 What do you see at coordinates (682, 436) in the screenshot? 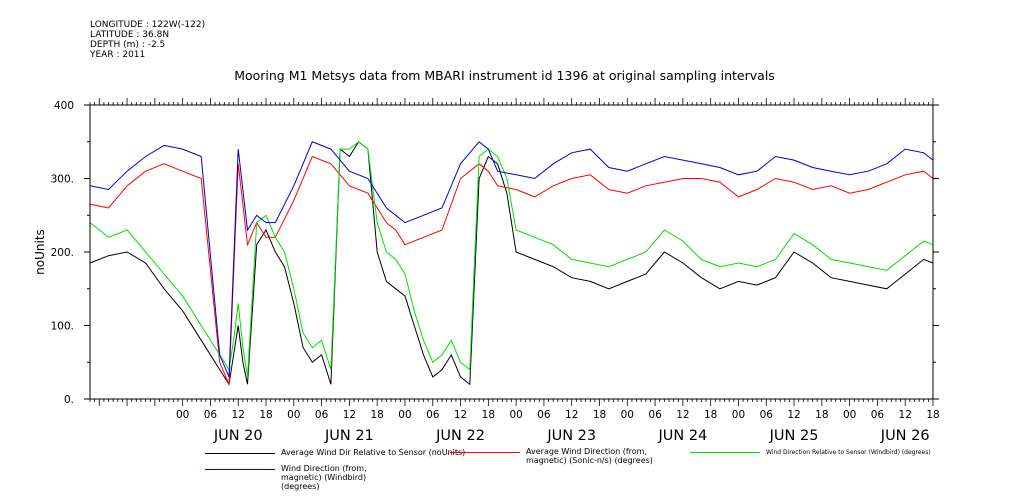
I see `x-day-label-4: JUN 24` at bounding box center [682, 436].